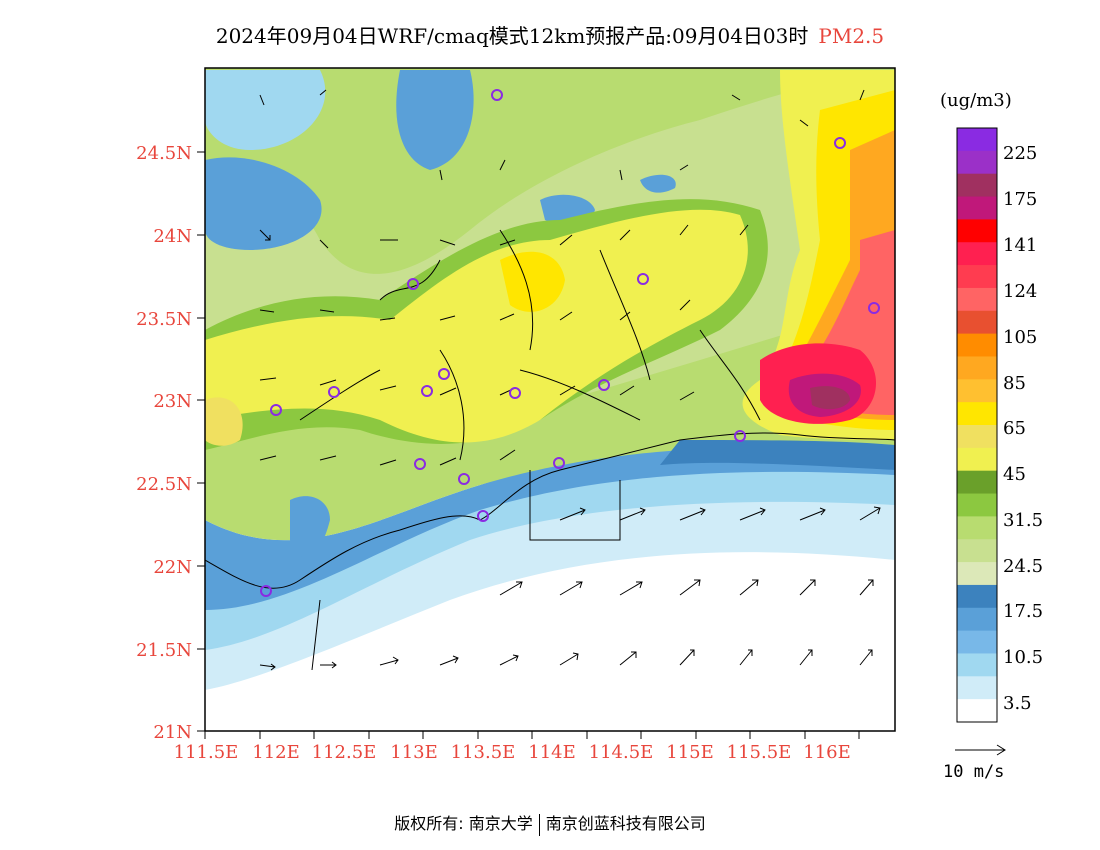 This screenshot has height=850, width=1100. I want to click on colorbar-swatches, so click(977, 425).